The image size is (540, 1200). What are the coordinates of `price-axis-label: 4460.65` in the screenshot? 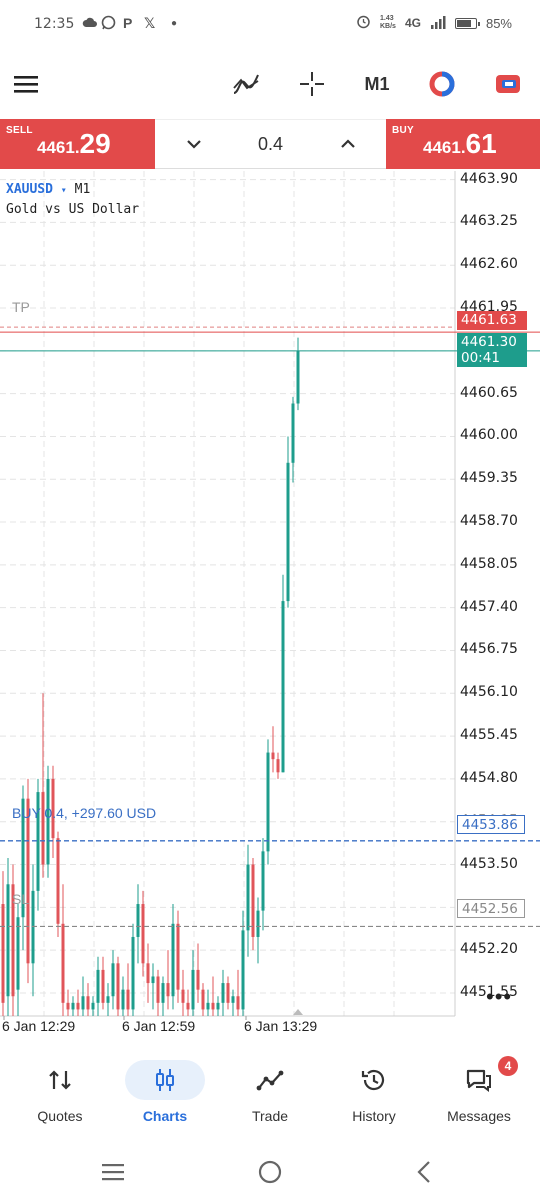 It's located at (489, 392).